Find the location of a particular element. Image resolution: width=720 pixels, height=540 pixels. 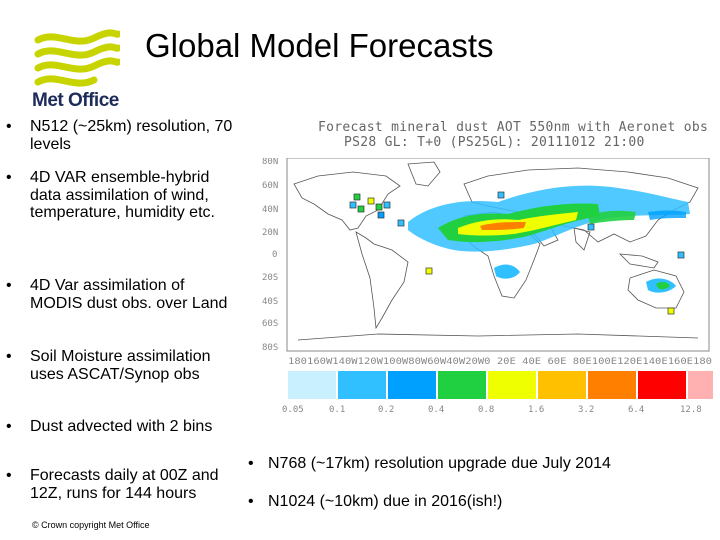

met-office-logo: Met Office is located at coordinates (77, 71).